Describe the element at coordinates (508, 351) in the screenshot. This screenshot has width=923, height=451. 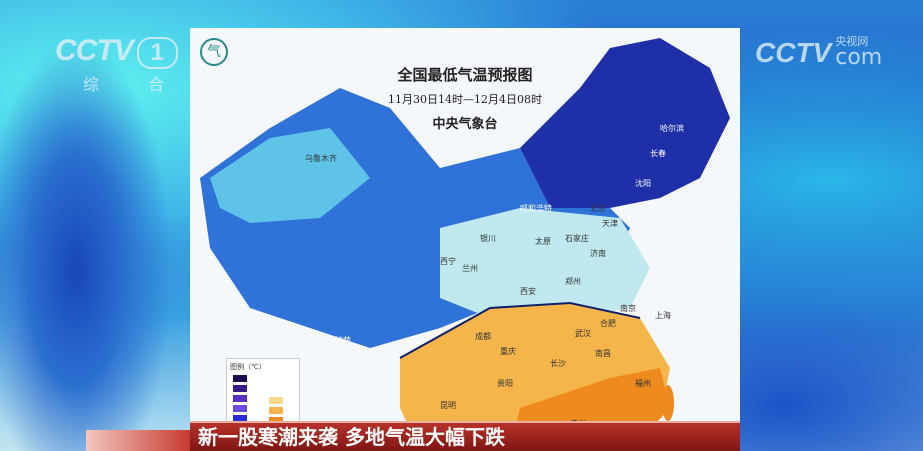
I see `city-label: 重庆` at that location.